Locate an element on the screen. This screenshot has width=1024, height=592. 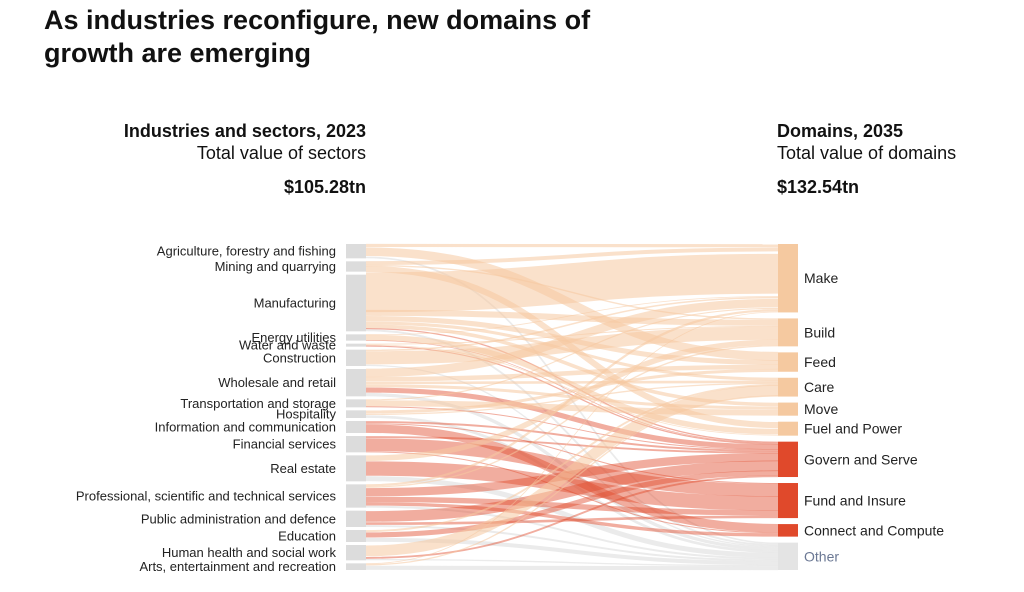
right-header-subtitle: Total value of domains is located at coordinates (867, 153).